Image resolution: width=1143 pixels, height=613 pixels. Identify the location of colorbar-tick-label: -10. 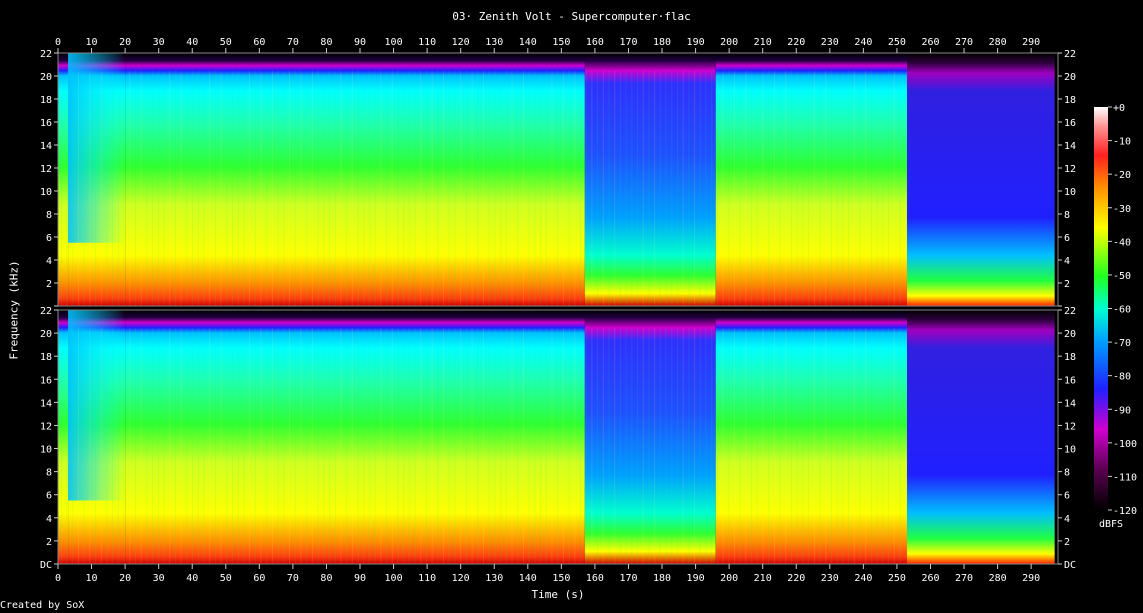
(1122, 142).